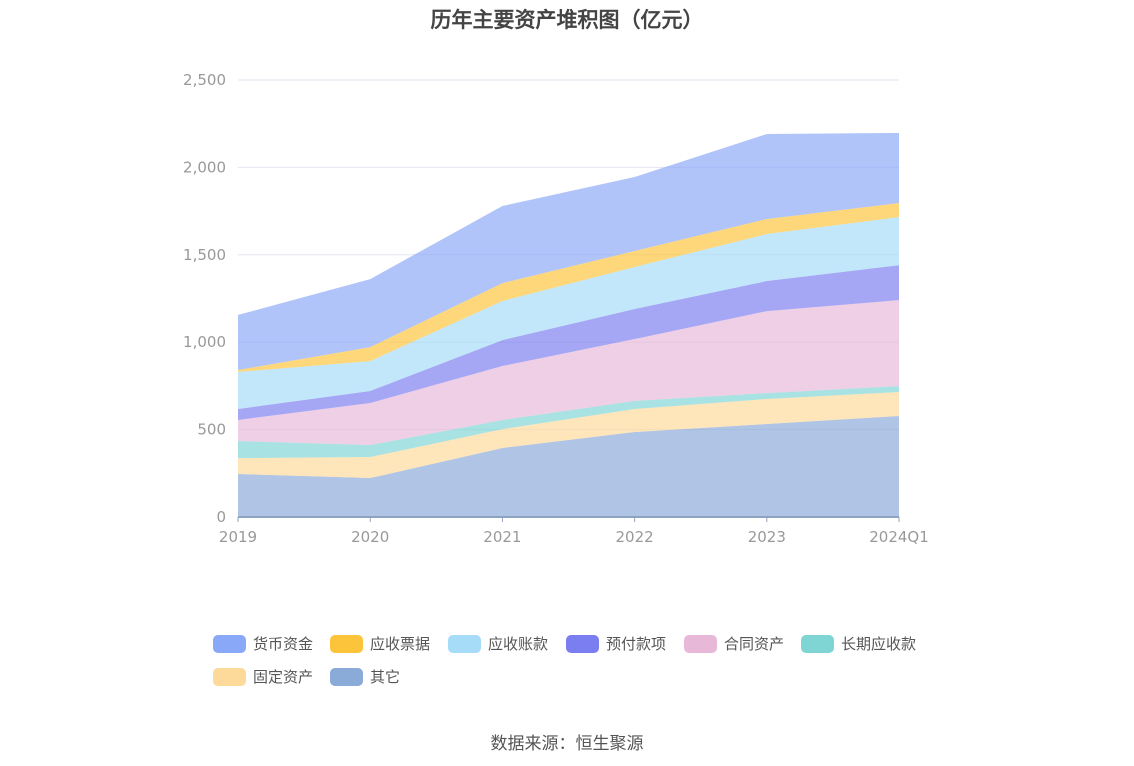 This screenshot has width=1134, height=766. I want to click on y-tick-label: 1,500, so click(204, 255).